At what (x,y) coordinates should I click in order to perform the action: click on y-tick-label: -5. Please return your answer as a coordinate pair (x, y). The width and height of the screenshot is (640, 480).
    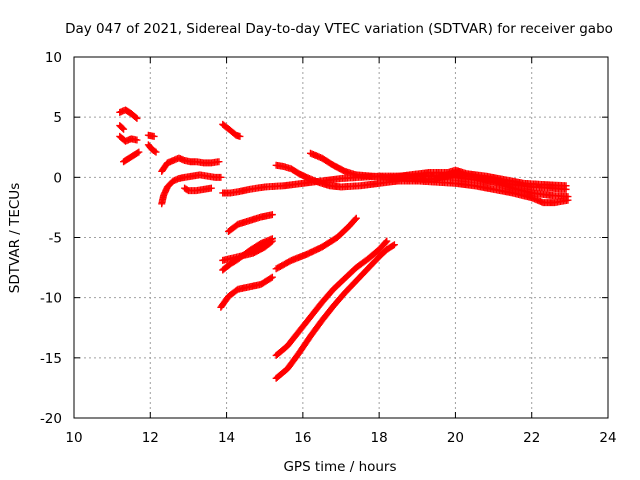
    Looking at the image, I should click on (55, 239).